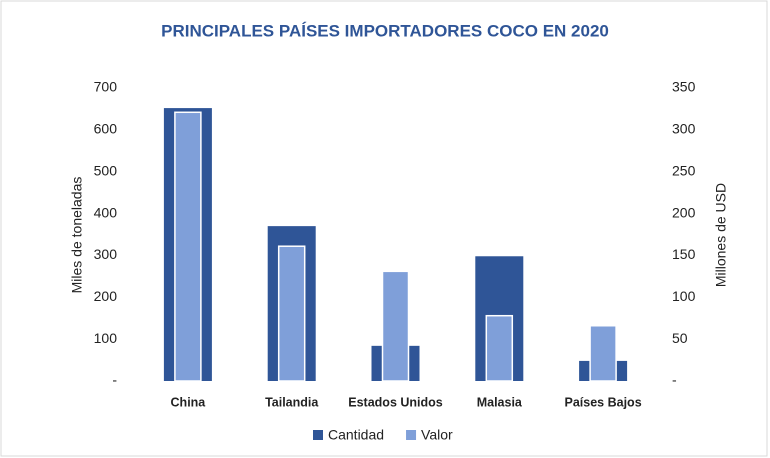 This screenshot has height=458, width=770. What do you see at coordinates (721, 235) in the screenshot?
I see `y2-axis-label: Millones de USD` at bounding box center [721, 235].